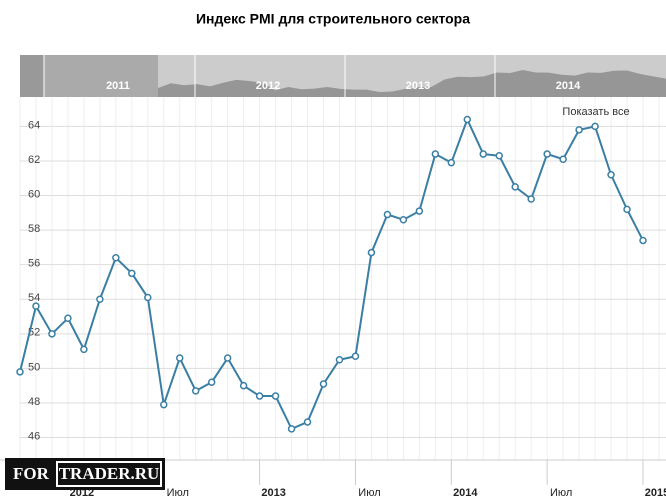 This screenshot has width=666, height=500. I want to click on navigator-series, so click(412, 83).